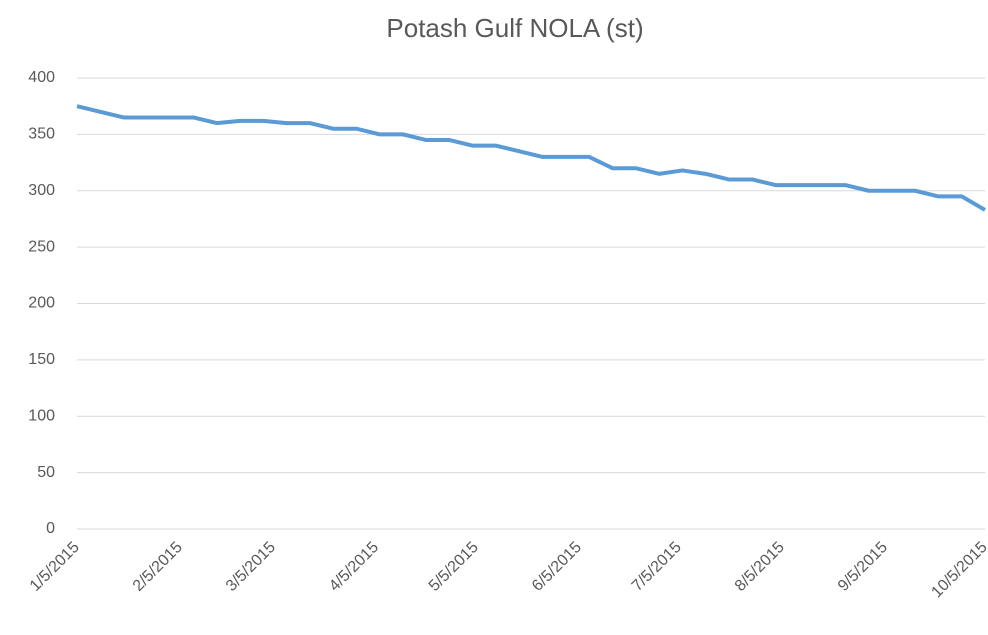 The image size is (988, 635). What do you see at coordinates (41, 359) in the screenshot?
I see `y-tick-label: 150` at bounding box center [41, 359].